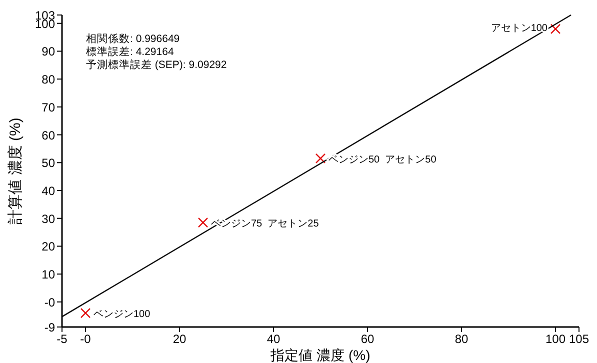 The height and width of the screenshot is (363, 597). What do you see at coordinates (367, 339) in the screenshot?
I see `x-tick-label: 60` at bounding box center [367, 339].